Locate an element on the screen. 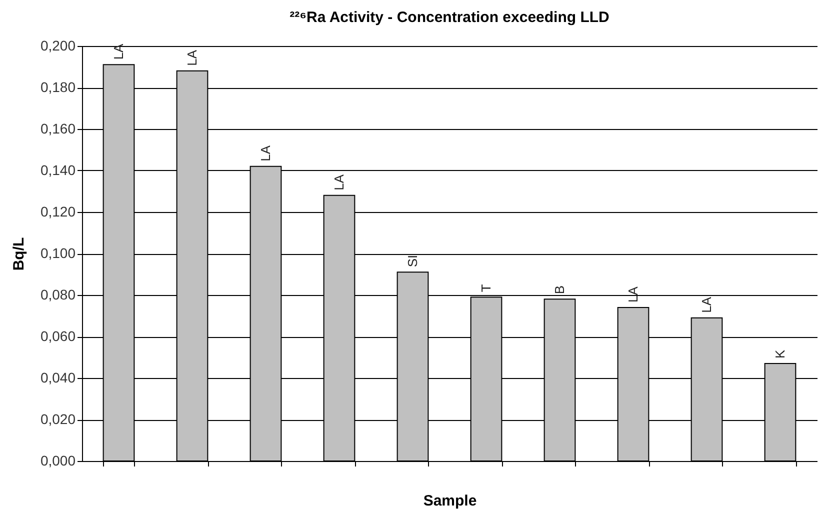 The image size is (831, 510). data-label: SI is located at coordinates (412, 261).